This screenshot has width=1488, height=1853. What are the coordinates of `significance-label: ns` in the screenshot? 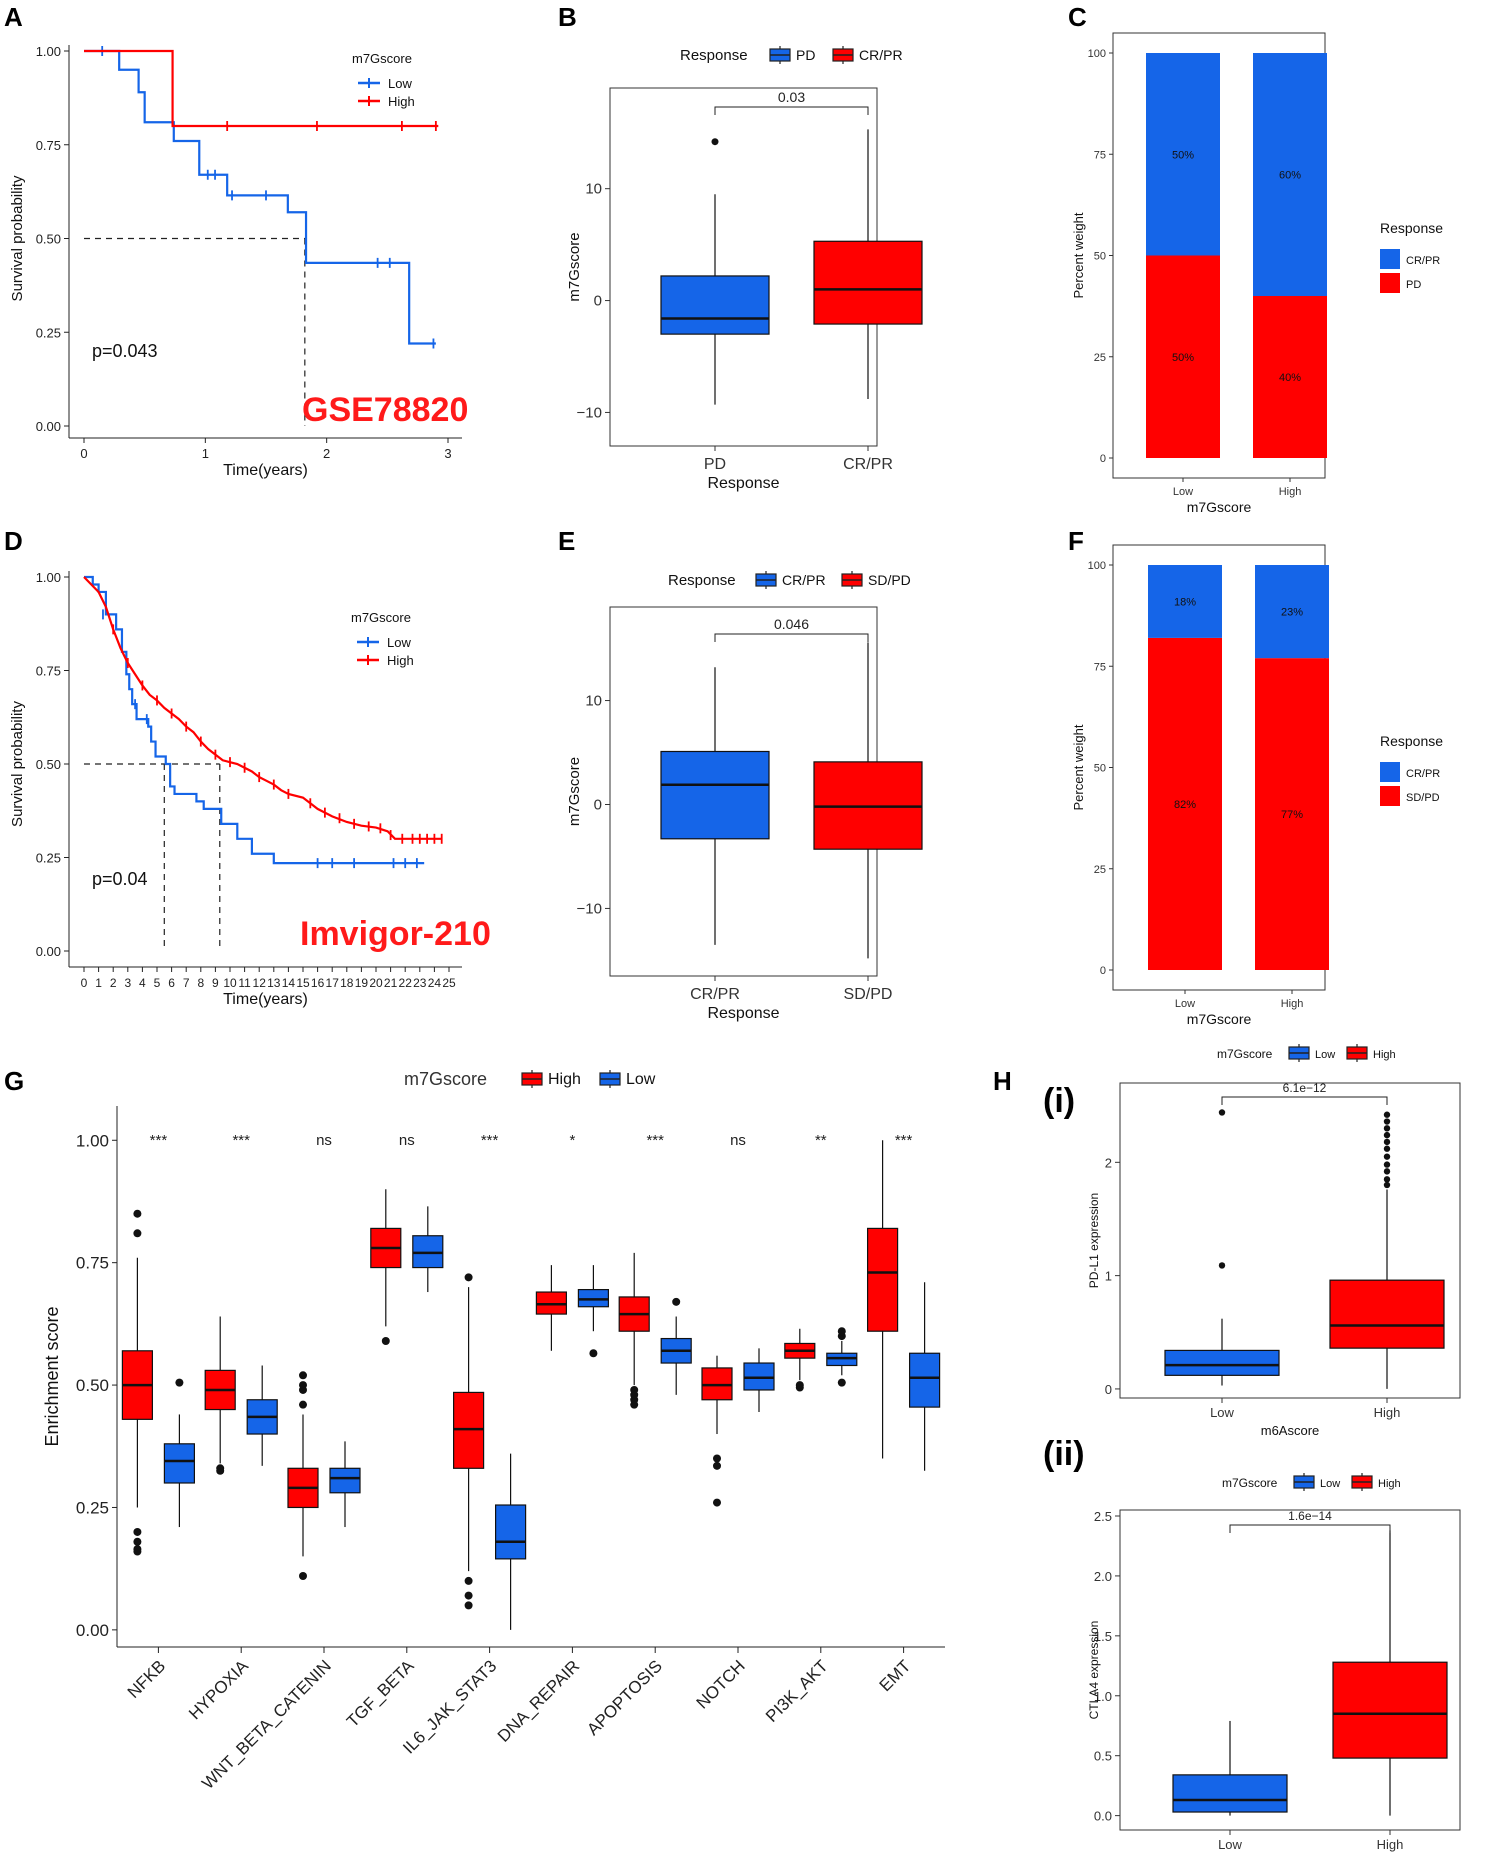 It's located at (407, 1140).